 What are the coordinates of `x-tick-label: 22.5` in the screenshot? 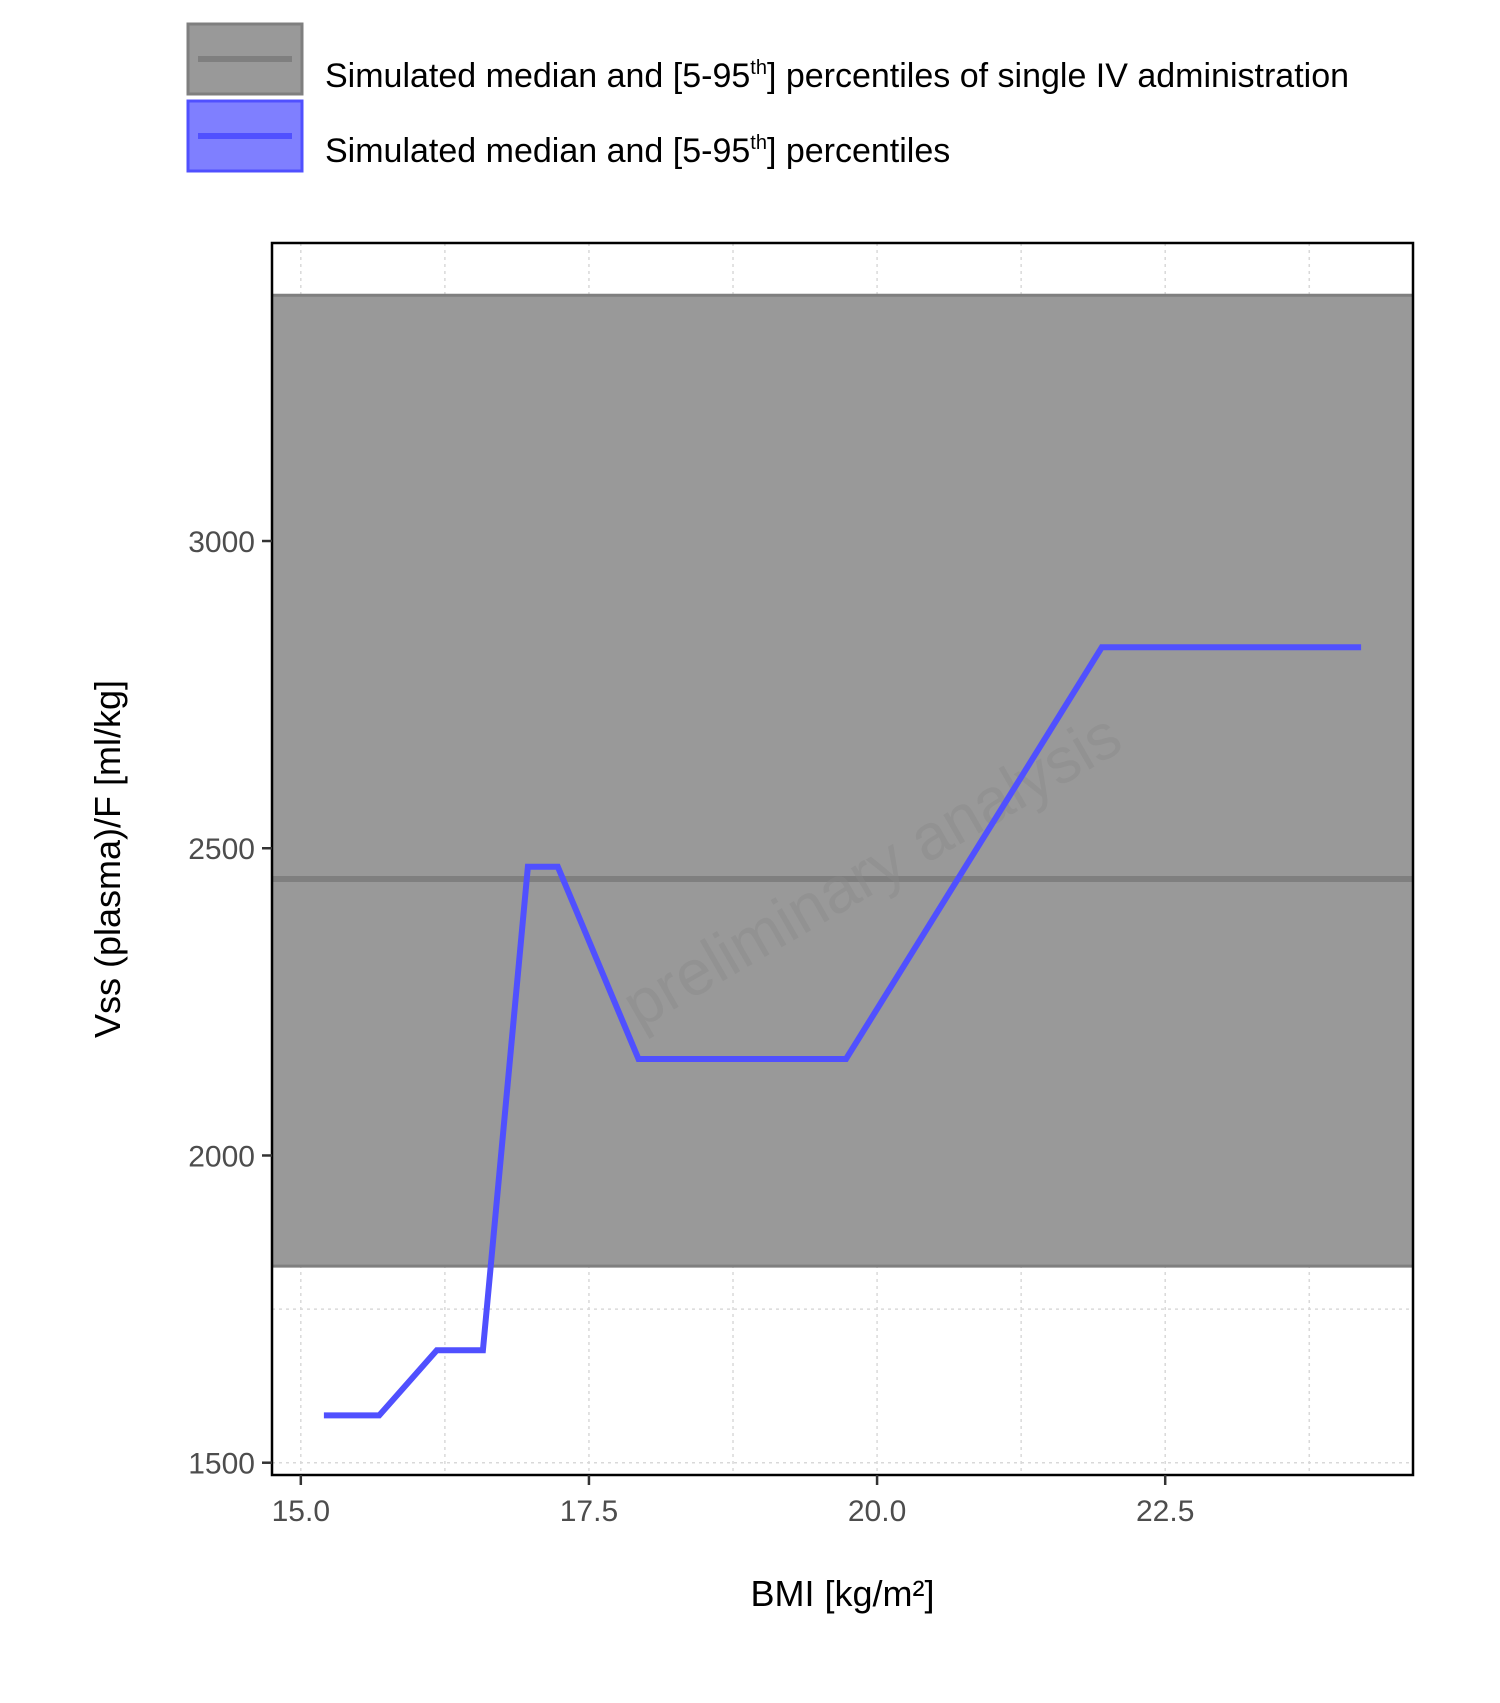 It's located at (1165, 1511).